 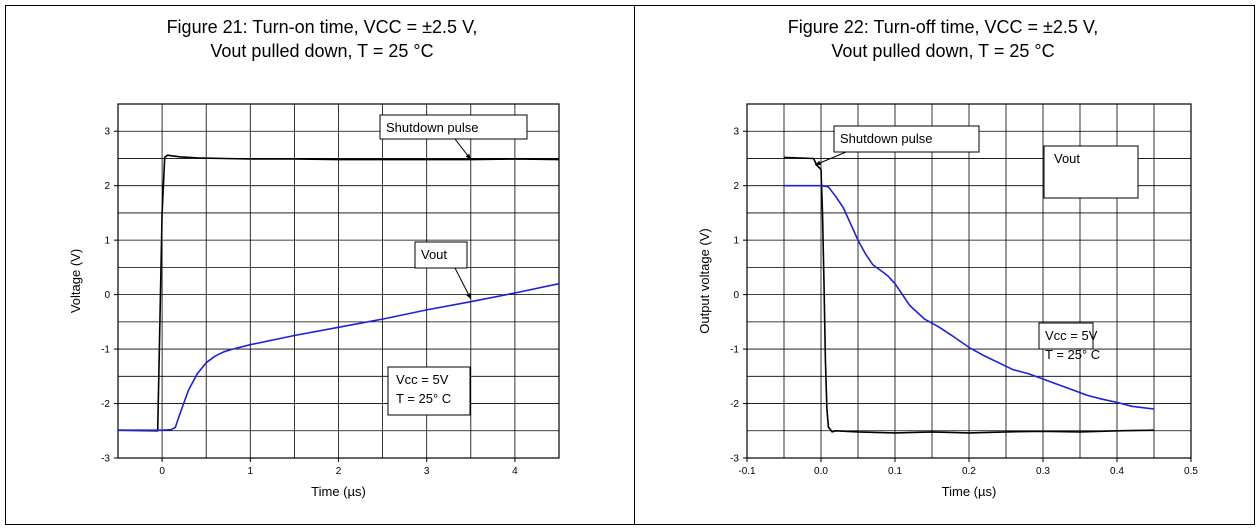 I want to click on fig21-annotation-text-2-1: T = 25° C, so click(x=423, y=398).